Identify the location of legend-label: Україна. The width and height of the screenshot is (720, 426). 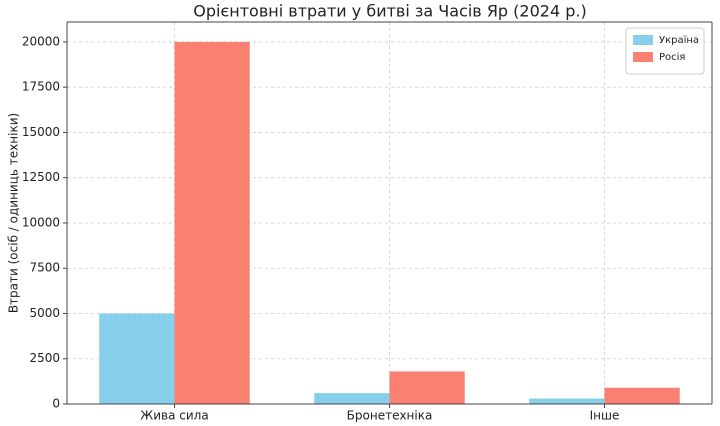
(679, 40).